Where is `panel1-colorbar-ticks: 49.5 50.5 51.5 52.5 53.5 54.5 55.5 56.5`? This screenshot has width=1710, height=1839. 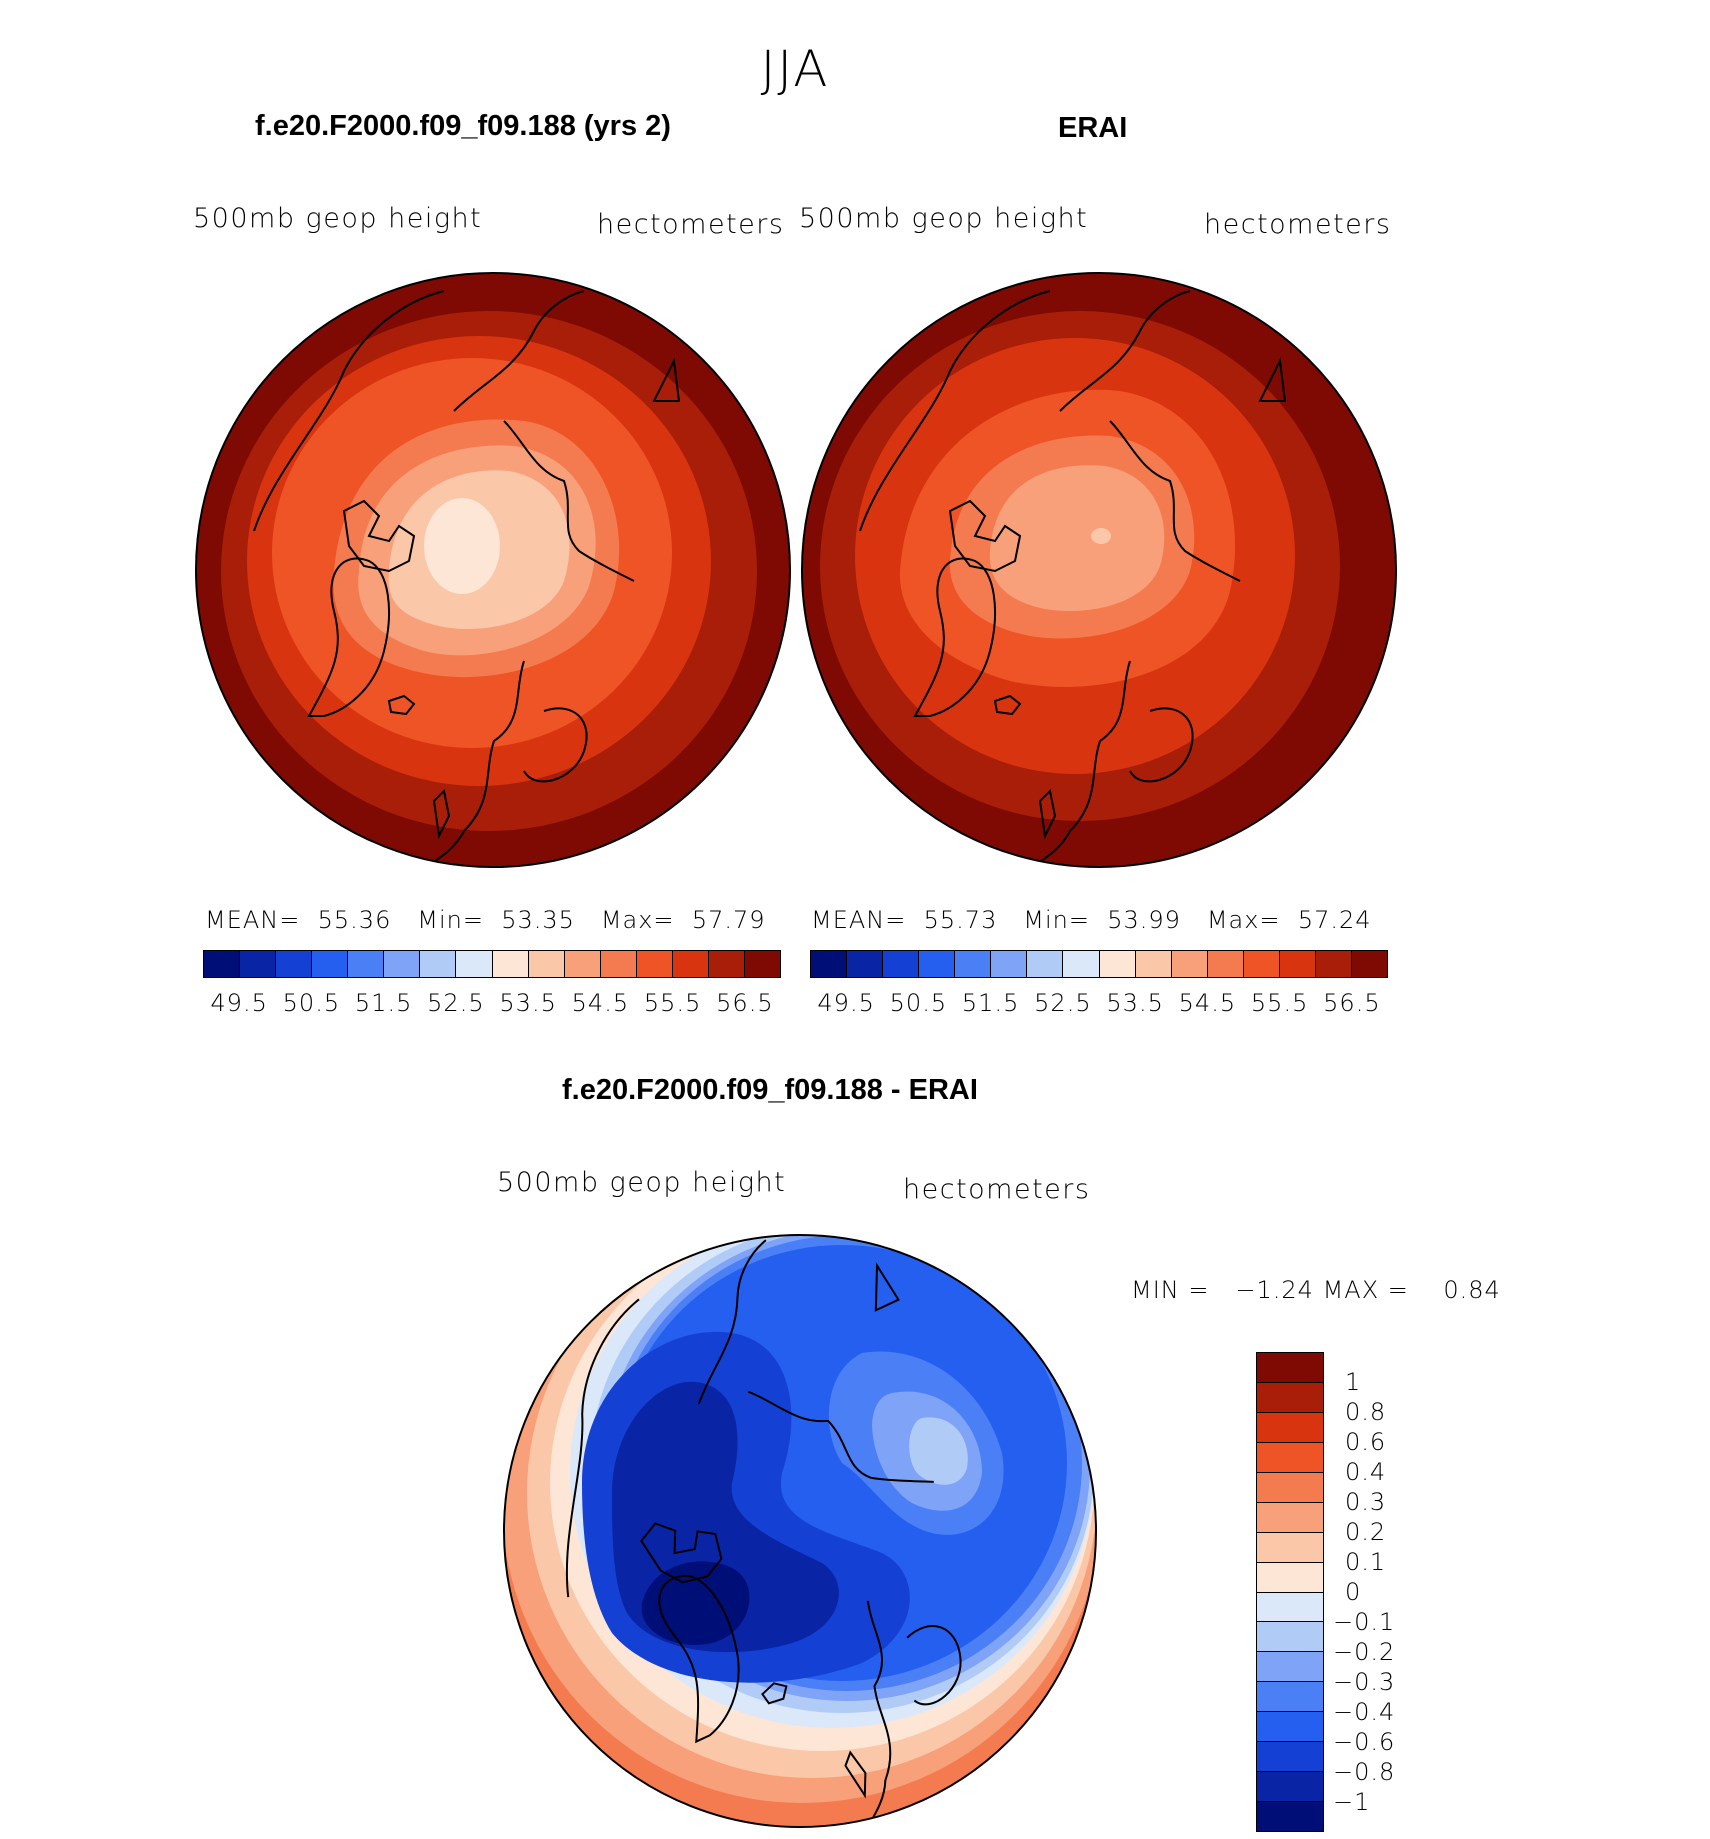
panel1-colorbar-ticks: 49.5 50.5 51.5 52.5 53.5 54.5 55.5 56.5 is located at coordinates (492, 1004).